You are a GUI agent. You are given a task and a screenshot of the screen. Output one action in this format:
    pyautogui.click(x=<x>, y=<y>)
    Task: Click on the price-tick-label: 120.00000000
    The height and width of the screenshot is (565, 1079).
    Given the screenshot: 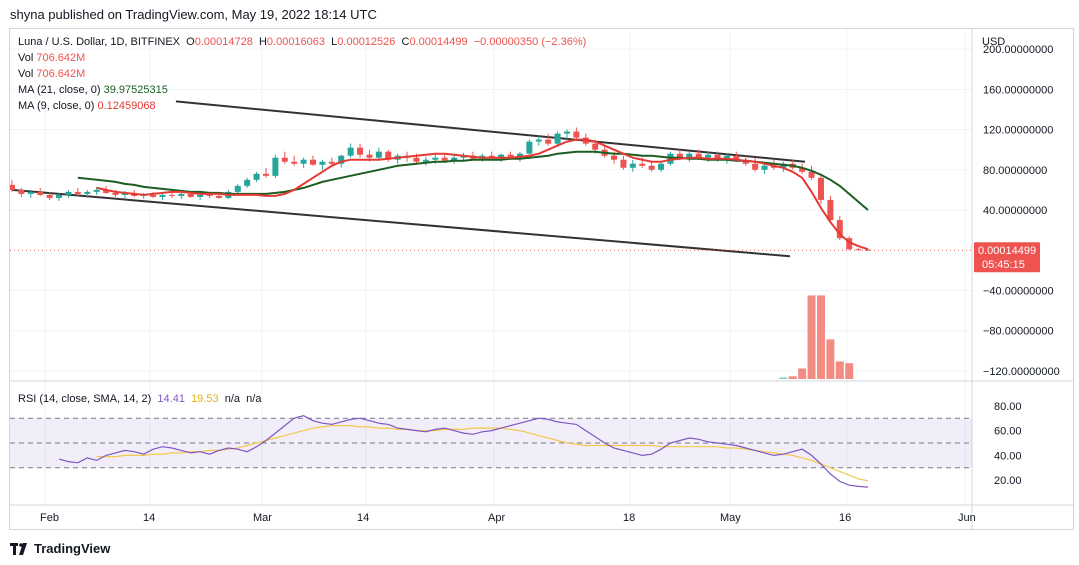 What is the action you would take?
    pyautogui.click(x=1018, y=131)
    